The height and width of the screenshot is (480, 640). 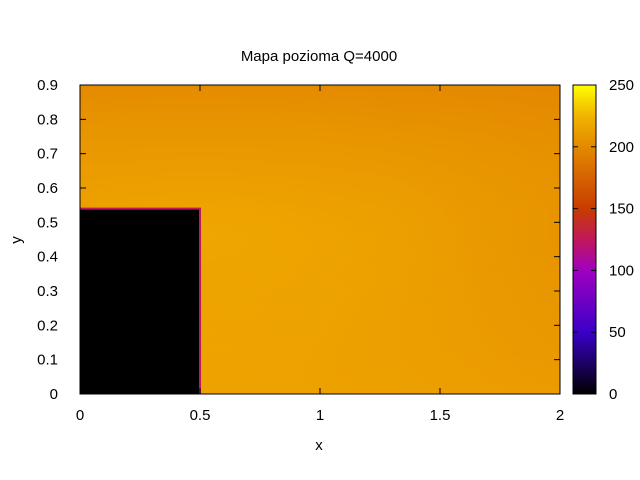 What do you see at coordinates (47, 85) in the screenshot?
I see `y-tick-label: 0.9` at bounding box center [47, 85].